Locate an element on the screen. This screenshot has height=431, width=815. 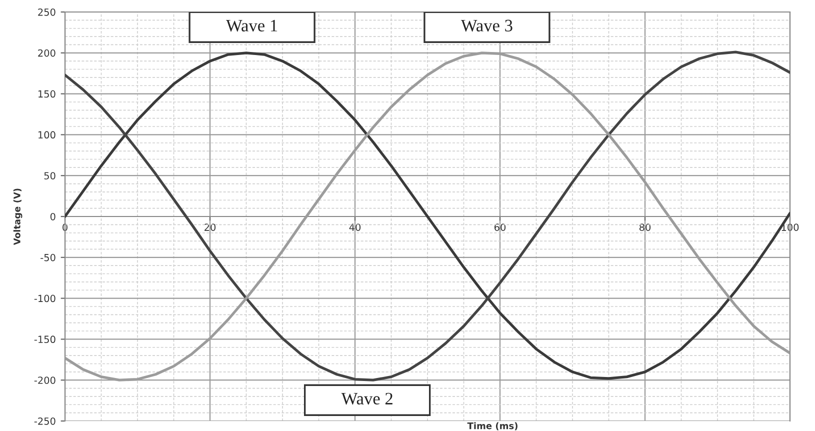
y-tick-label: -50 is located at coordinates (48, 258).